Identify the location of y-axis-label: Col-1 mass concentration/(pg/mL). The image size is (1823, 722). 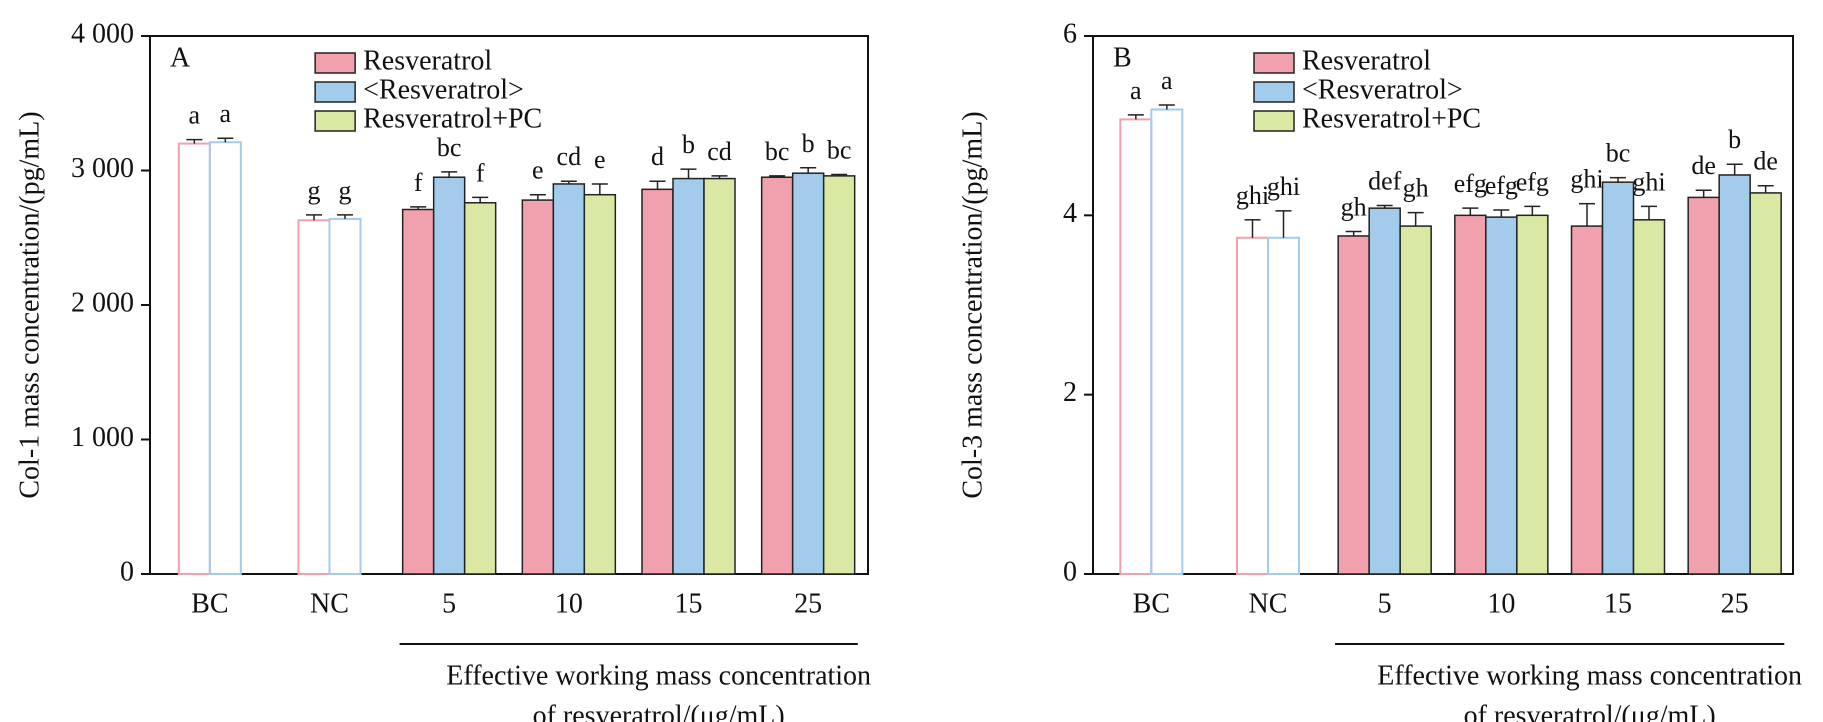
(29, 304).